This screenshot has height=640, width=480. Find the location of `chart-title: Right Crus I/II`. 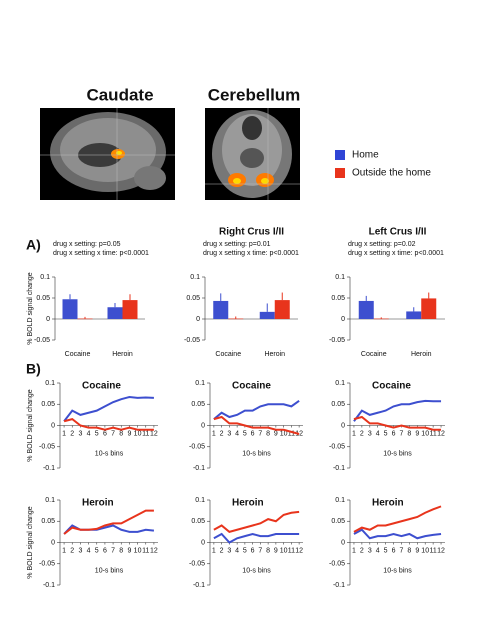

chart-title: Right Crus I/II is located at coordinates (251, 232).